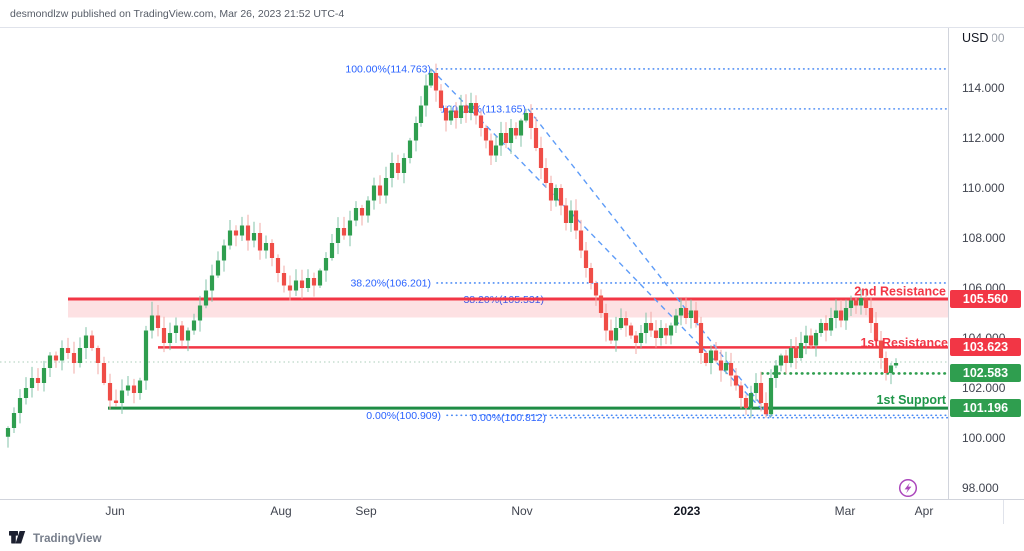 The height and width of the screenshot is (551, 1024). I want to click on time-tick-Mar: Mar, so click(845, 511).